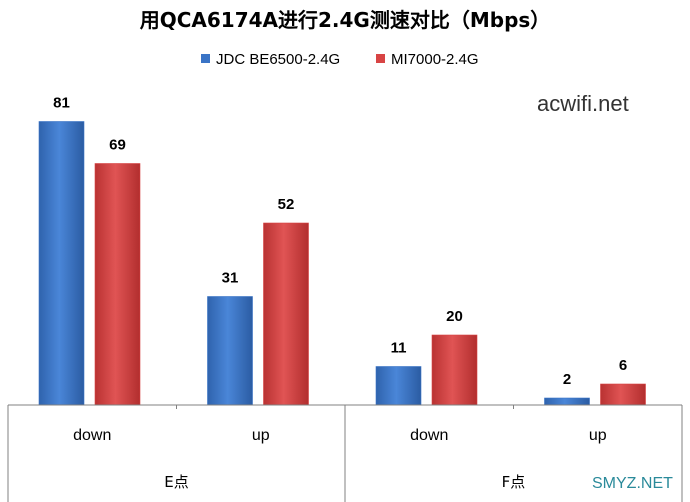 The width and height of the screenshot is (690, 502). What do you see at coordinates (583, 103) in the screenshot?
I see `watermark-acwifi: acwifi.net` at bounding box center [583, 103].